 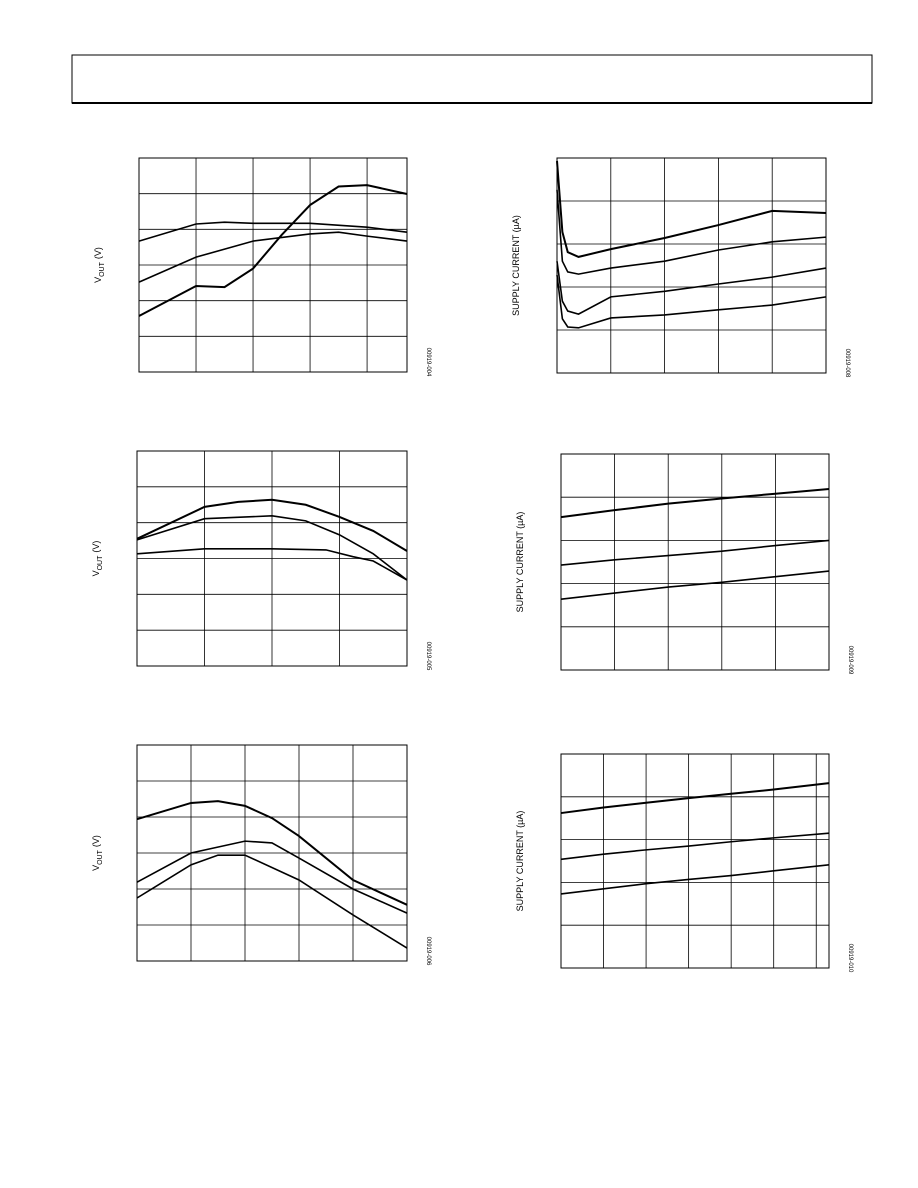 What do you see at coordinates (850, 958) in the screenshot?
I see `figure-code: 00919-010` at bounding box center [850, 958].